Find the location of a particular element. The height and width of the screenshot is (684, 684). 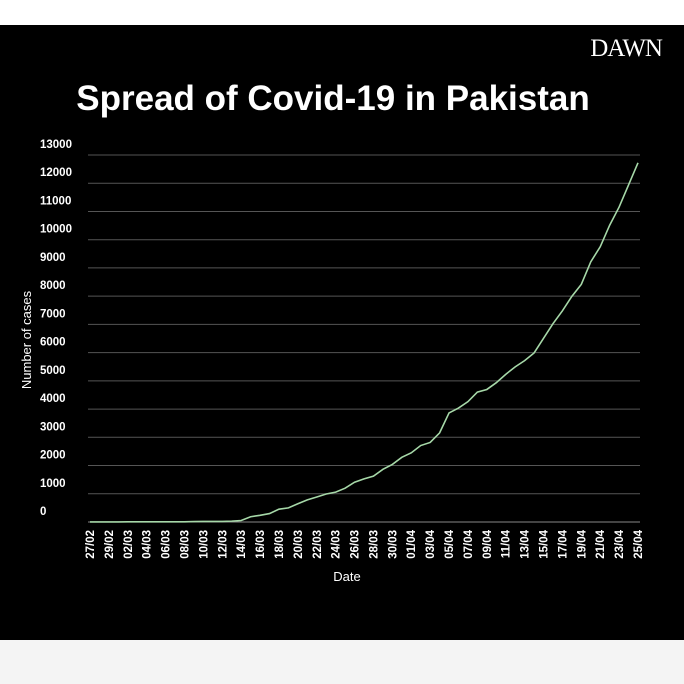

x-axis-label: Date is located at coordinates (346, 576).